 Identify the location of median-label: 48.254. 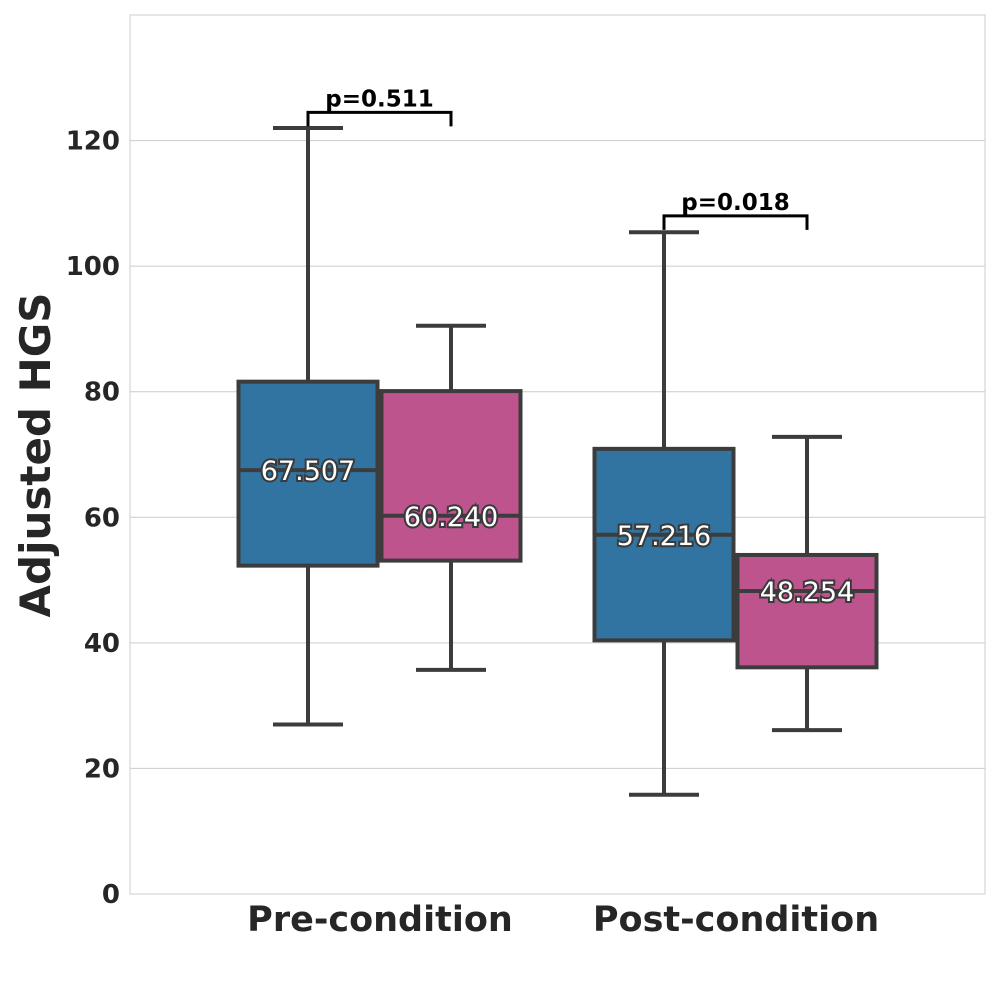
(807, 592).